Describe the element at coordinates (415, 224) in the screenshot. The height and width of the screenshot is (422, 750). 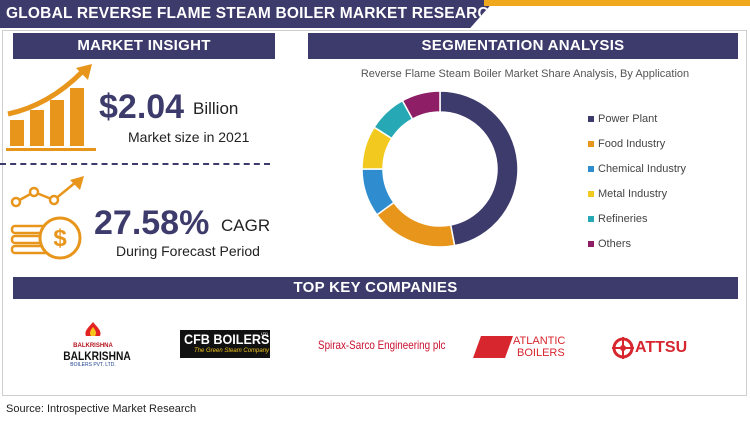
I see `donut-slice-food-industry` at that location.